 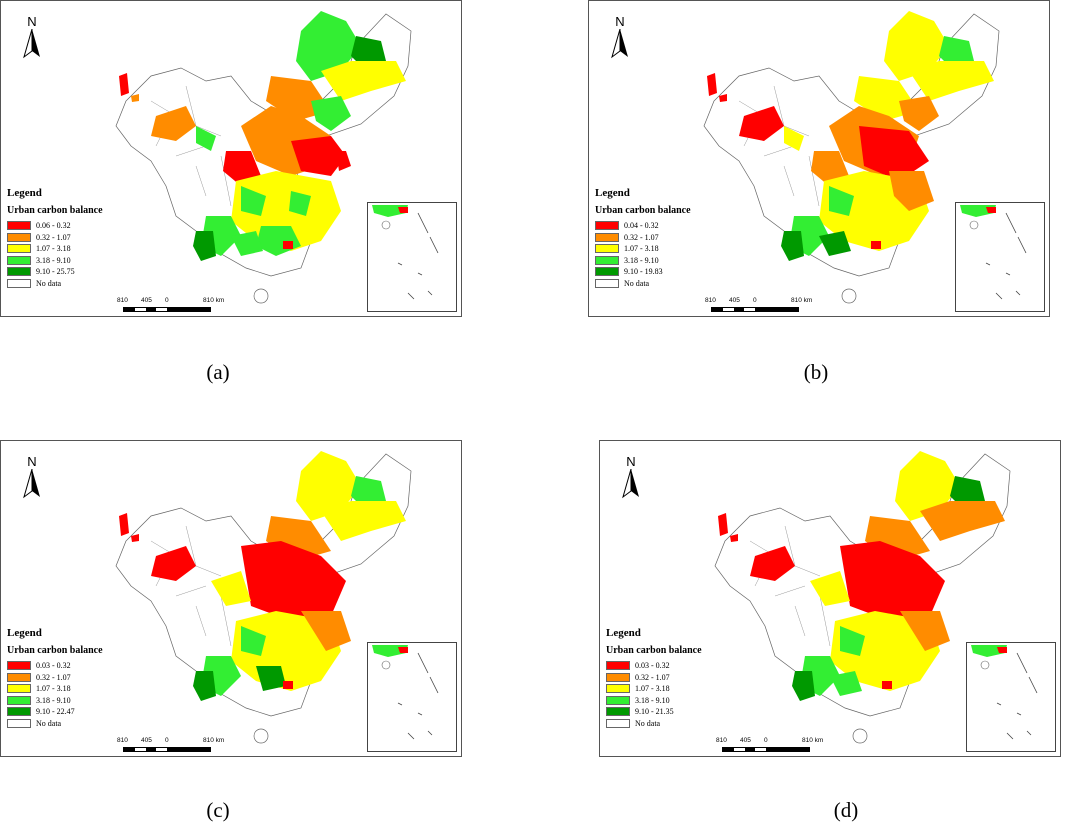 What do you see at coordinates (850, 136) in the screenshot?
I see `region-fills-b` at bounding box center [850, 136].